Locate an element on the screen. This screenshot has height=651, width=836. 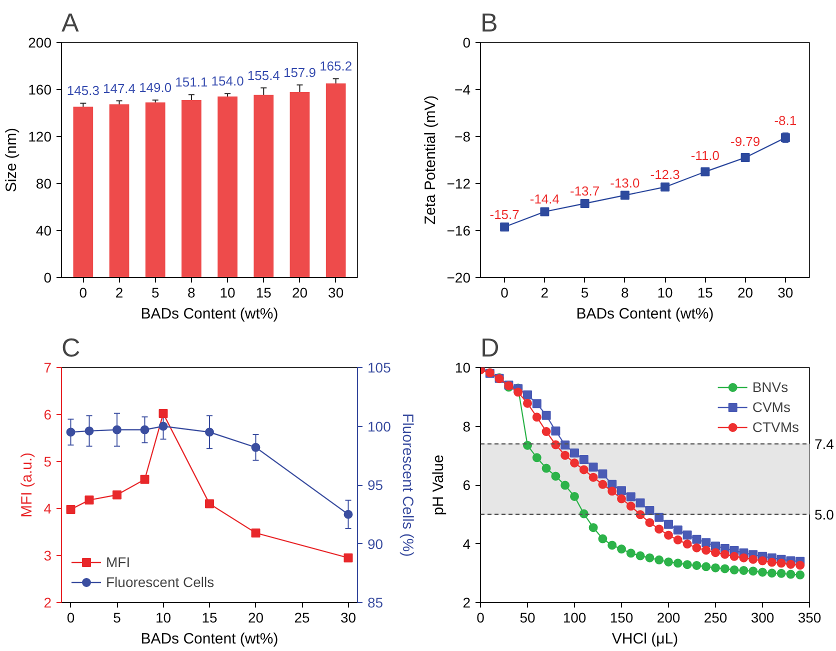
data-label: 154.0 is located at coordinates (227, 81).